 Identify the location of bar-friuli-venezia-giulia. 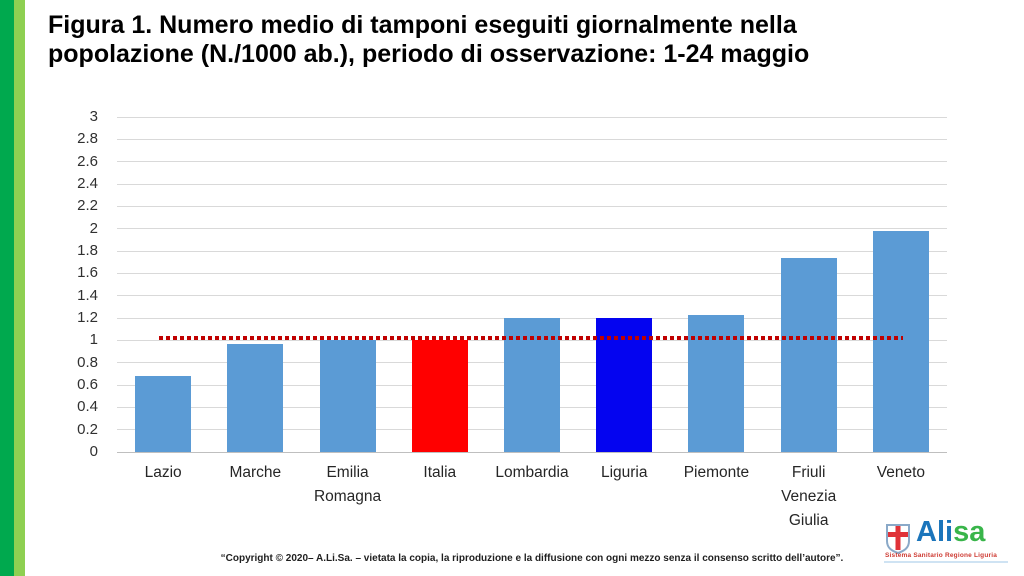
(808, 354).